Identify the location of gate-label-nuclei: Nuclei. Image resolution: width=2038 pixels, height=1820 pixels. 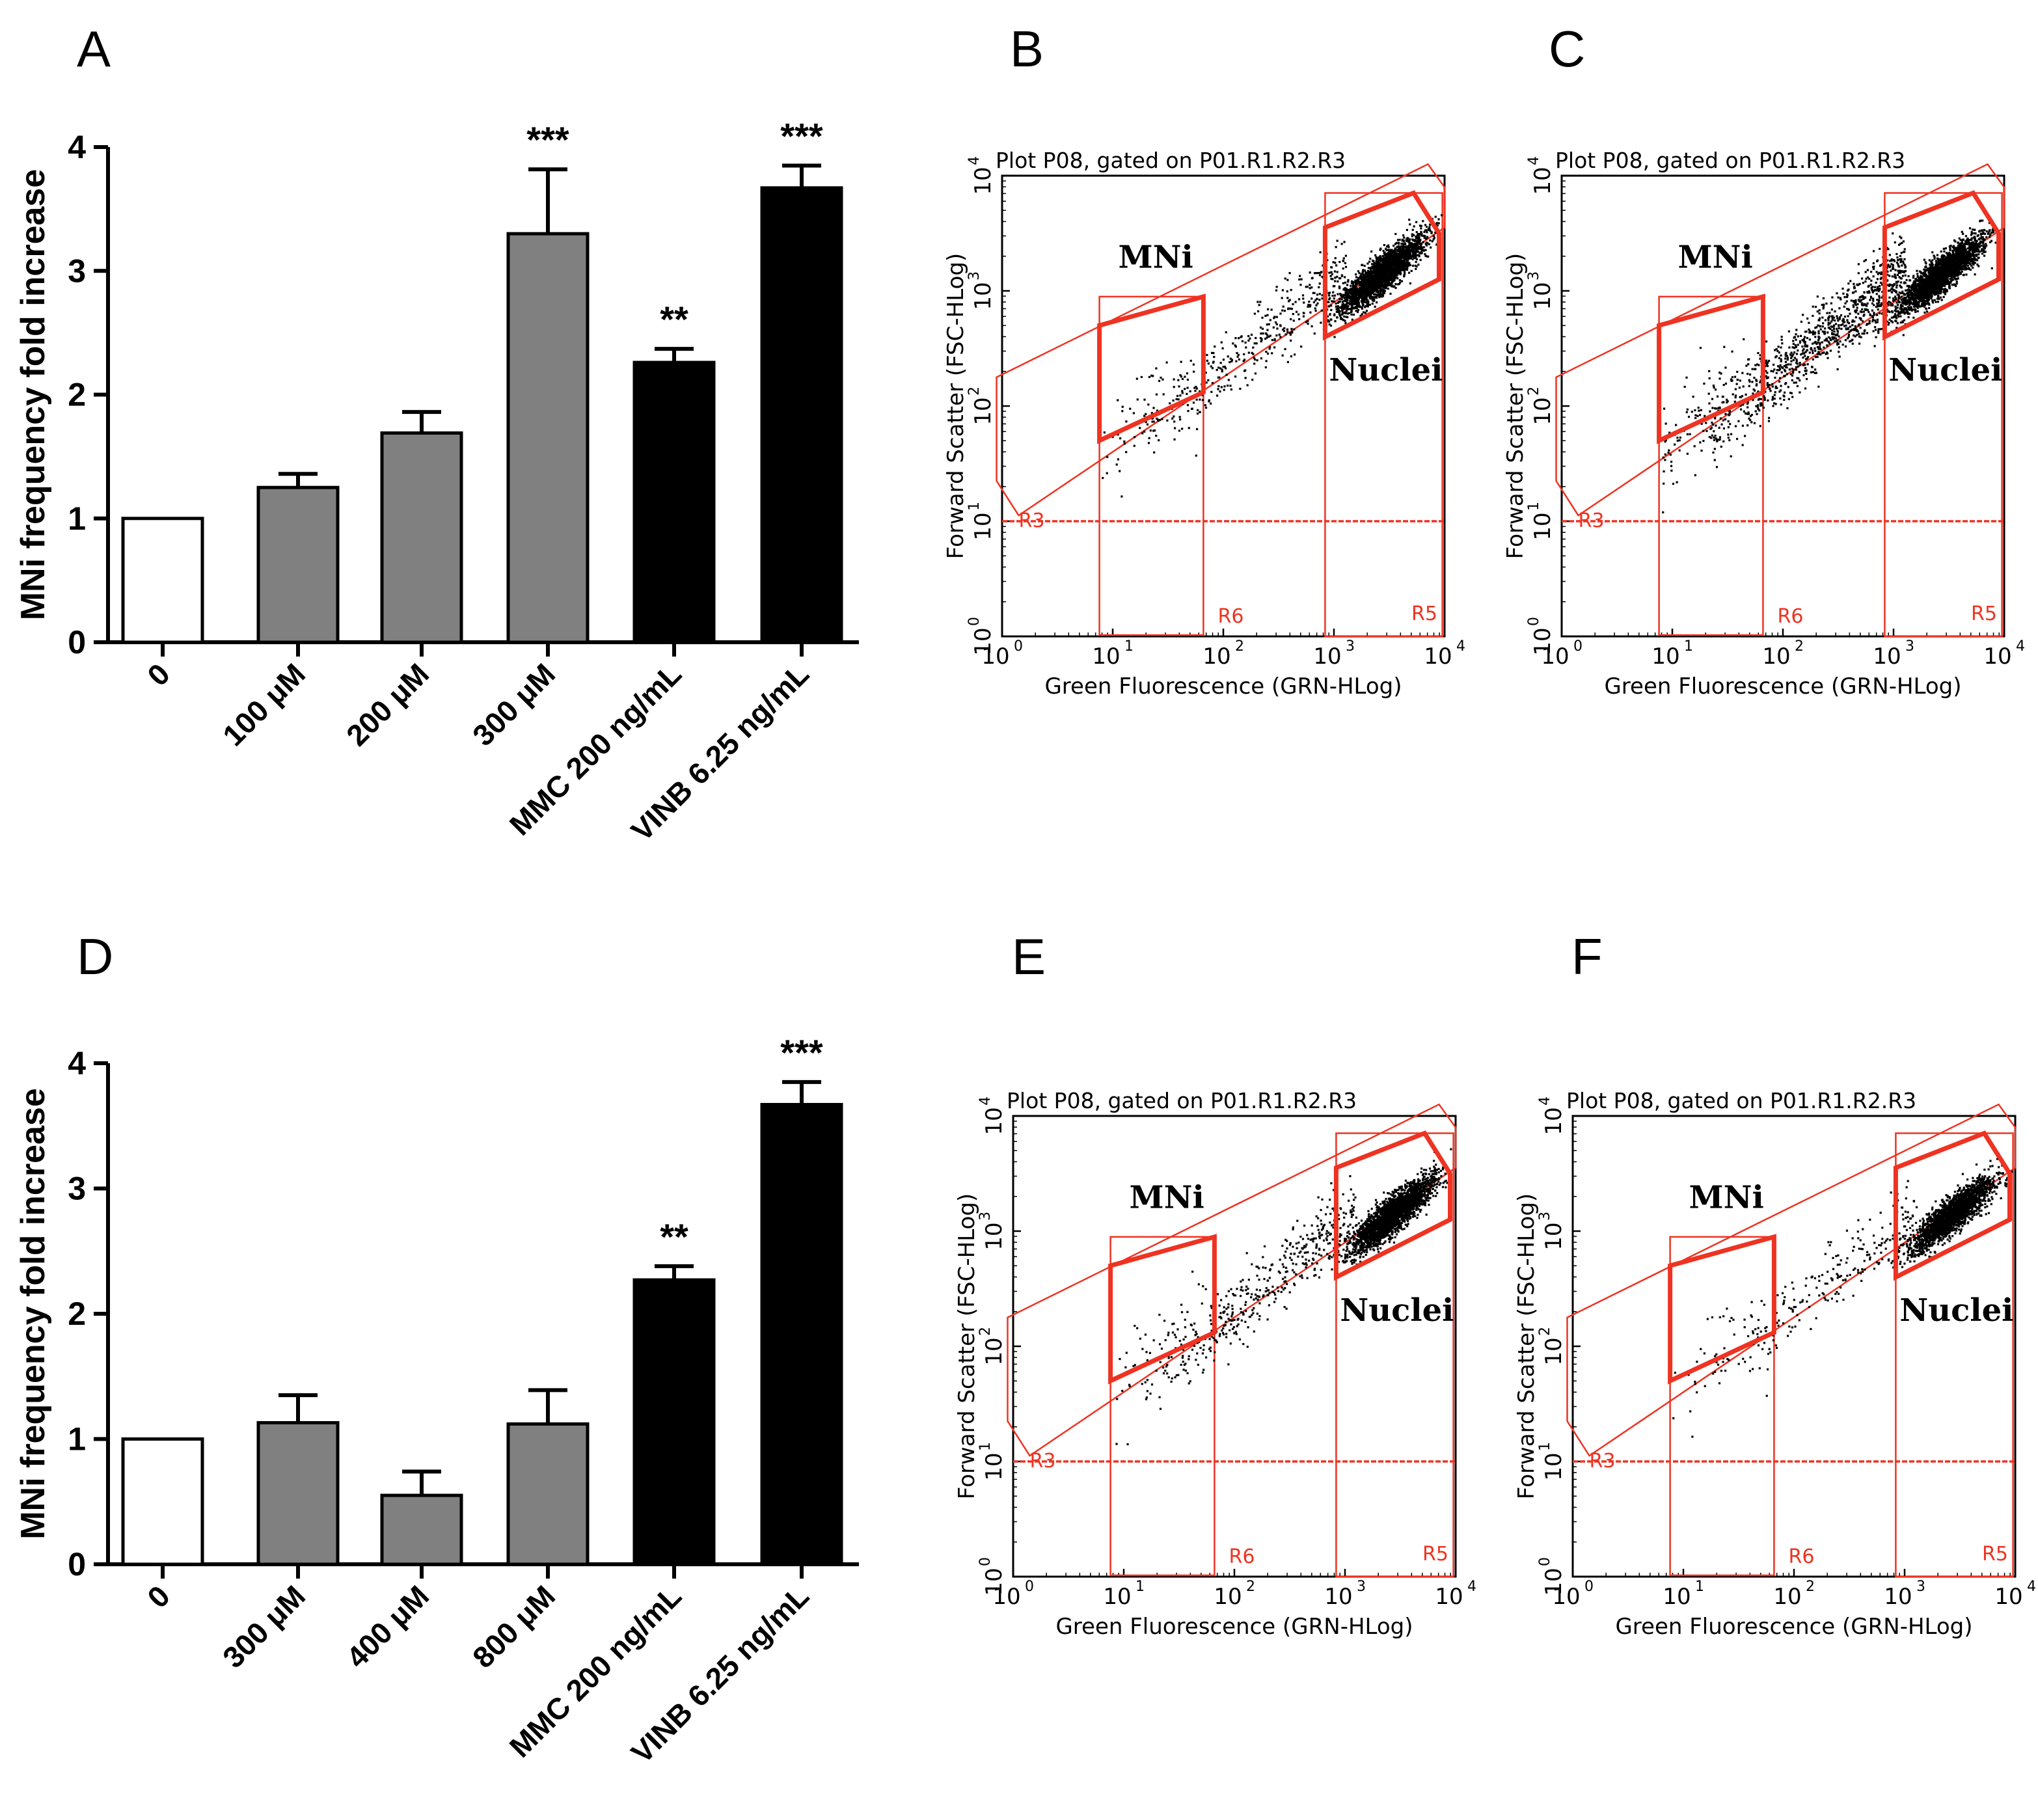
(1386, 370).